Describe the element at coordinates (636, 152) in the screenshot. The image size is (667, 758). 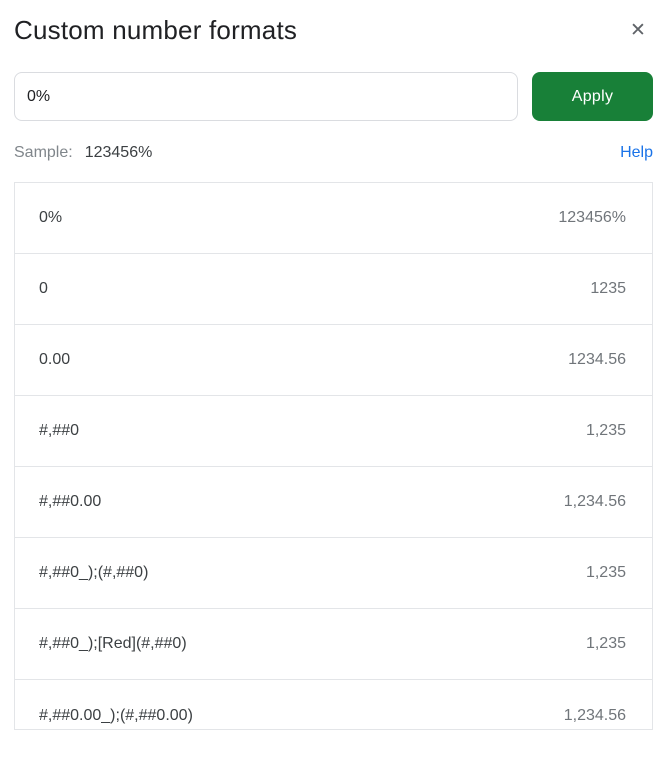
I see `help-link: Help` at that location.